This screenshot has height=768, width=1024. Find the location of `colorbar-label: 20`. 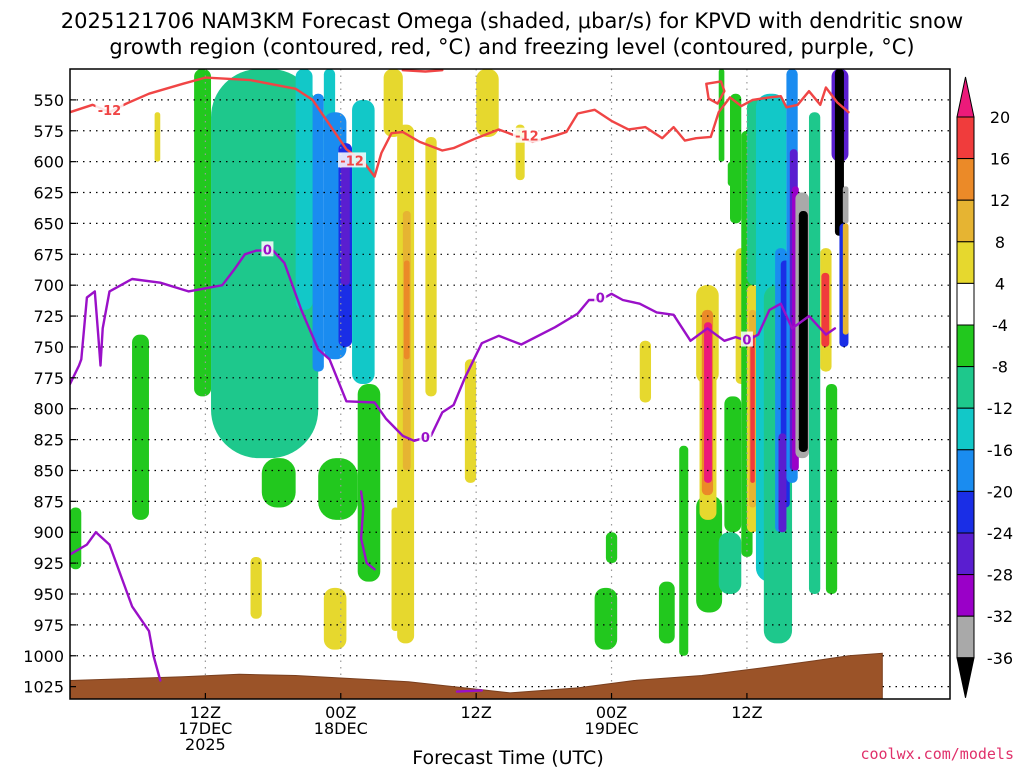

colorbar-label: 20 is located at coordinates (1000, 117).